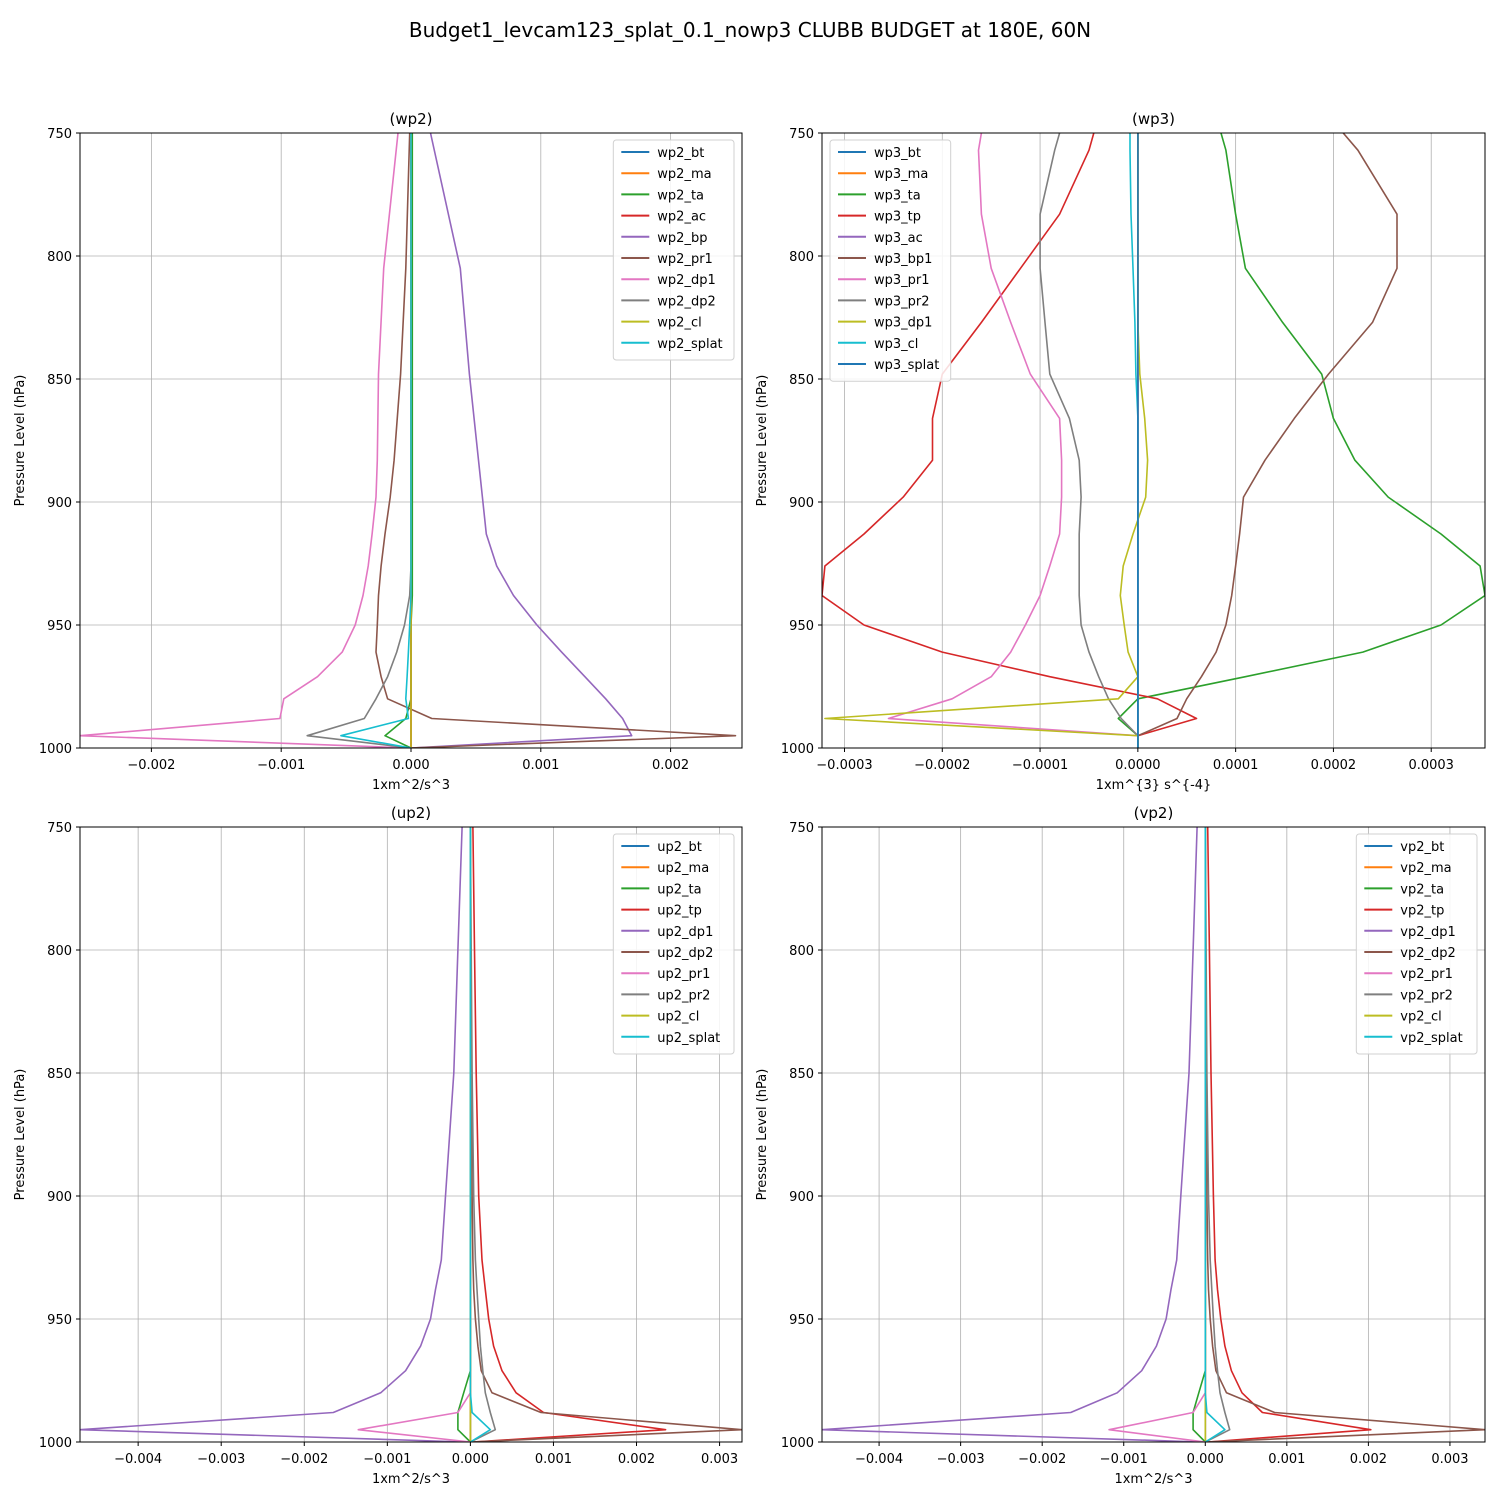  I want to click on legend-label: wp3_bp1, so click(903, 259).